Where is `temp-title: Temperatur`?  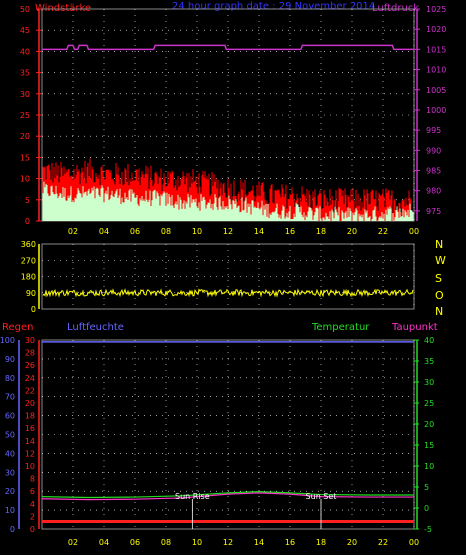 temp-title: Temperatur is located at coordinates (340, 327).